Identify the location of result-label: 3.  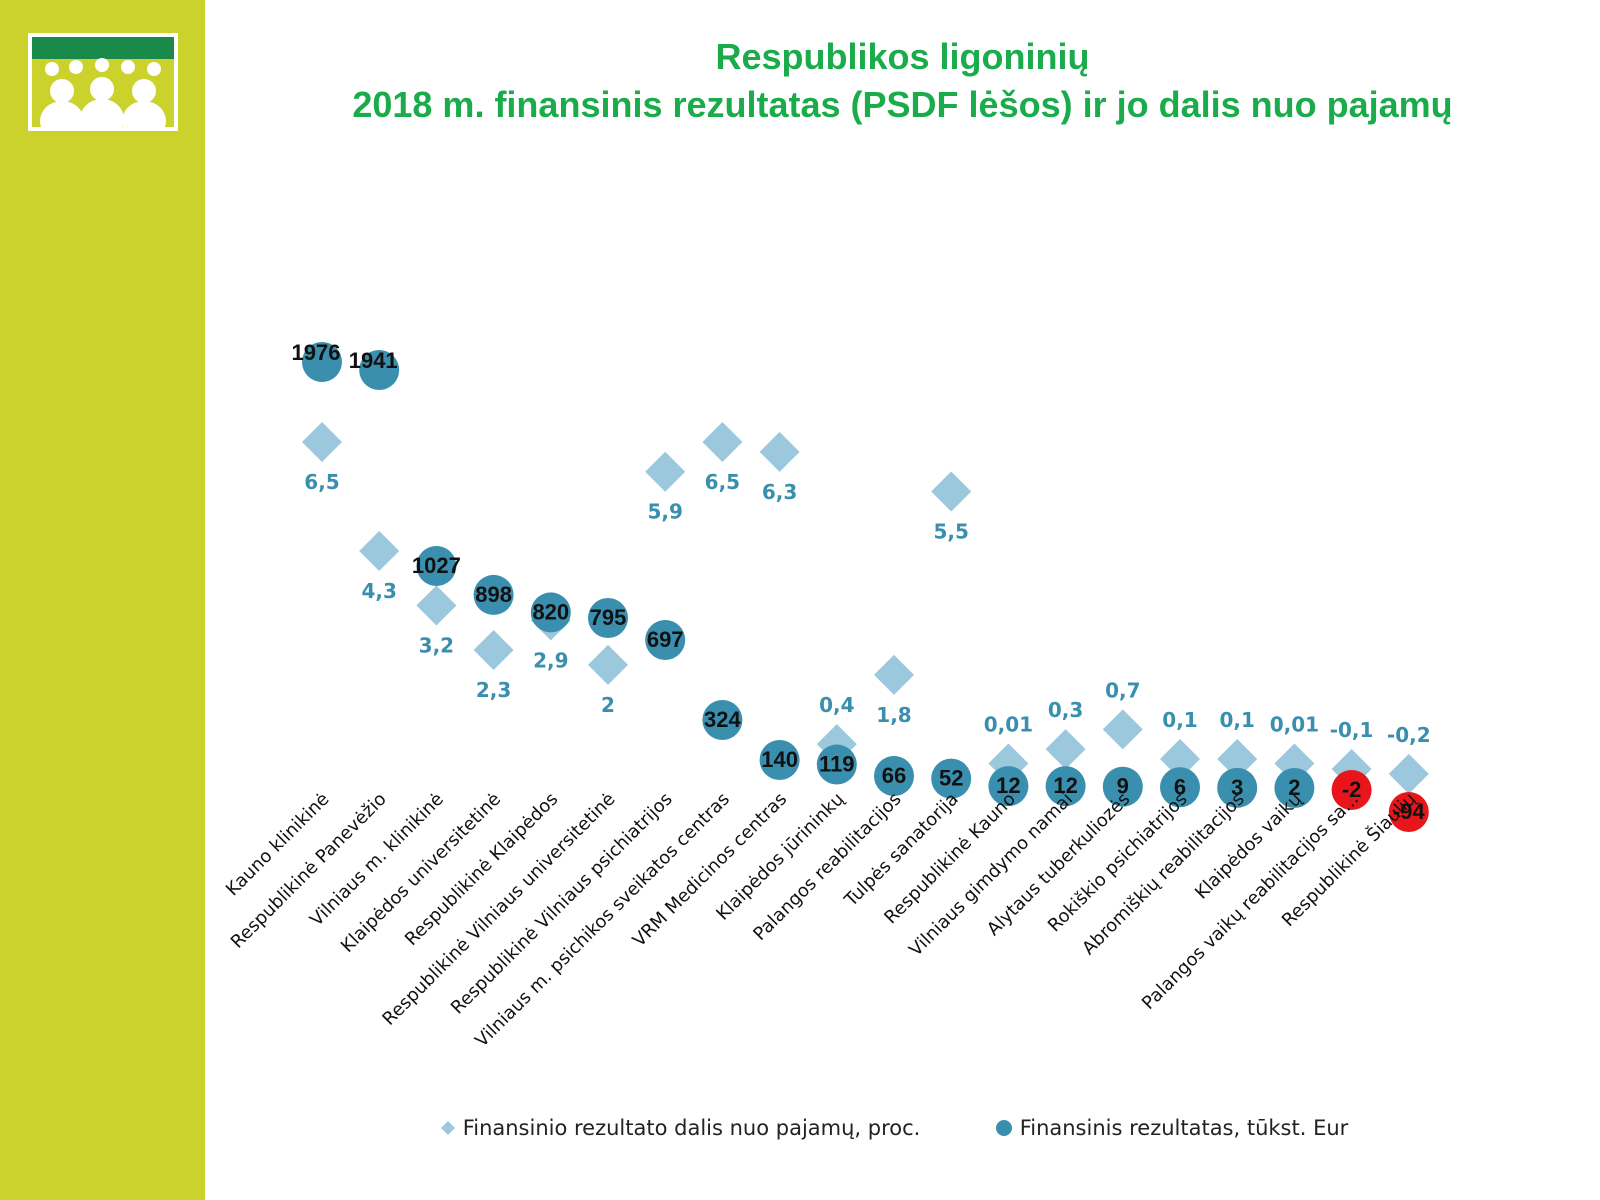
(1237, 787).